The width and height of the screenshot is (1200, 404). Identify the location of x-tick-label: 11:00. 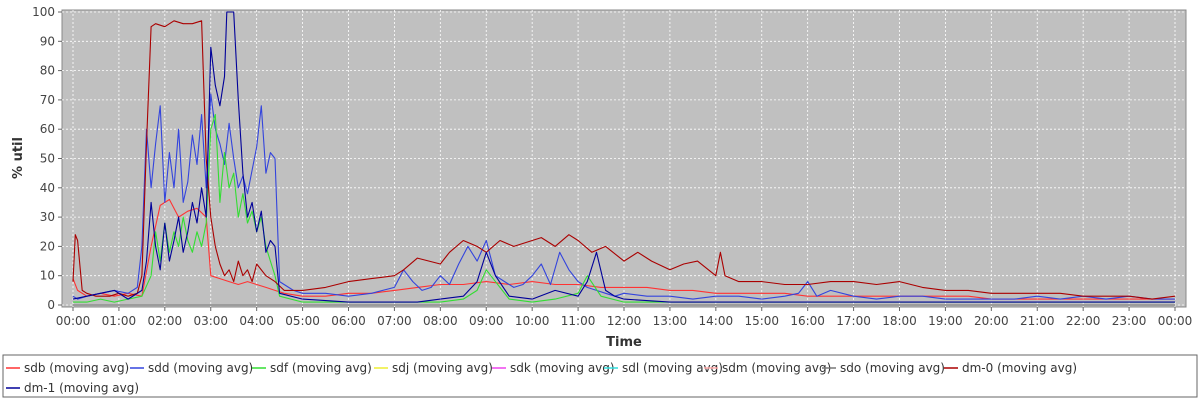
(578, 321).